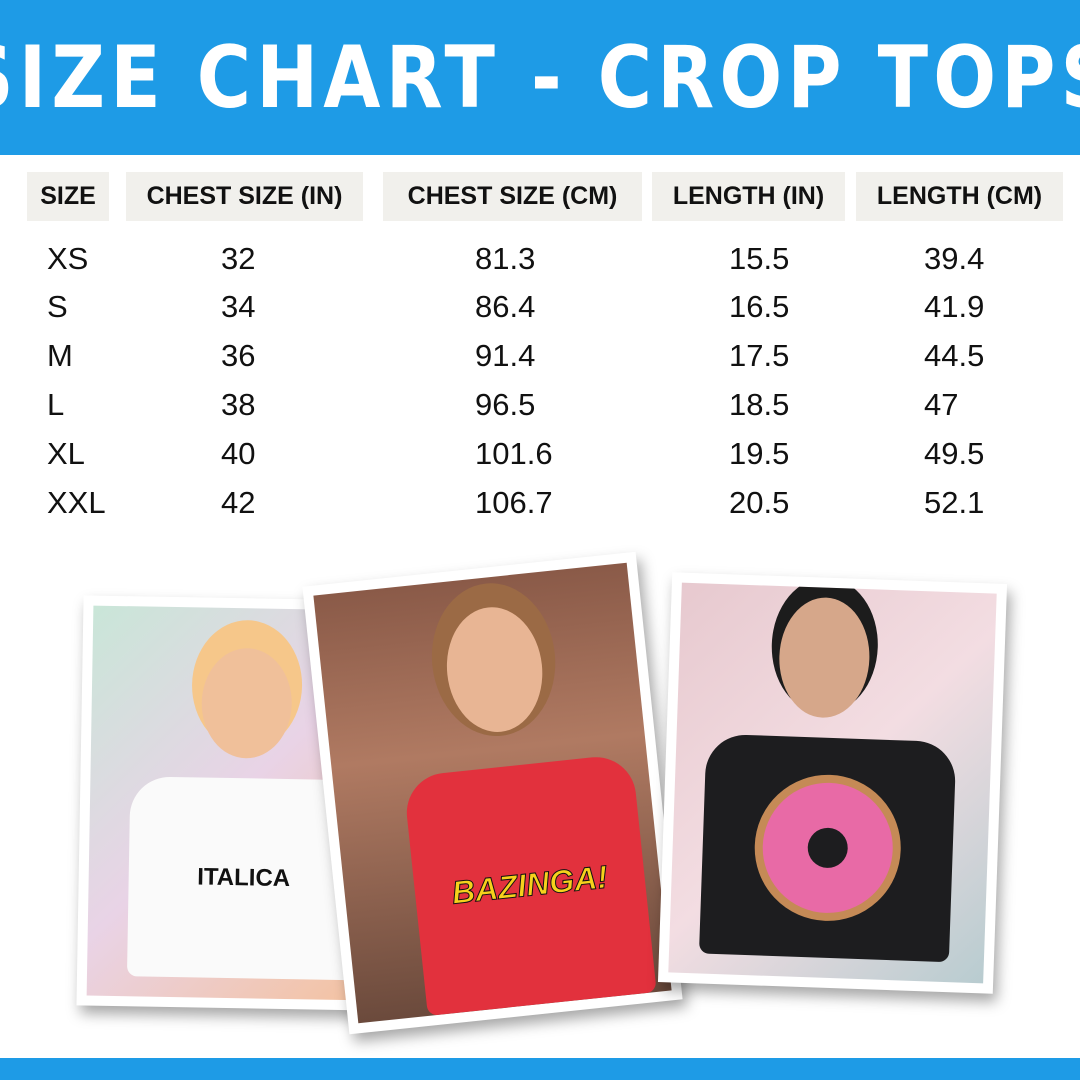 The height and width of the screenshot is (1080, 1080). I want to click on table-cell: 81.3, so click(505, 258).